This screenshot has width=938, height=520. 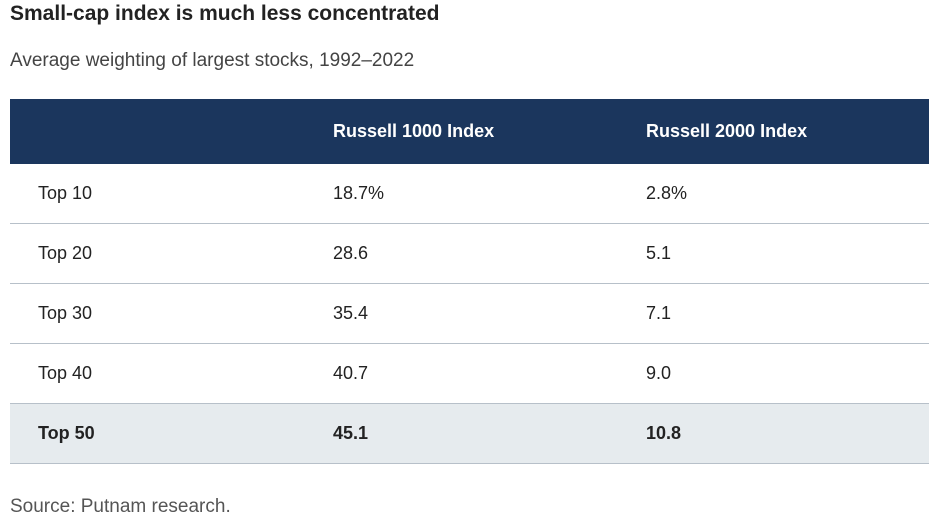 I want to click on table-row-total: Top 50 45.1 10.8, so click(x=469, y=433).